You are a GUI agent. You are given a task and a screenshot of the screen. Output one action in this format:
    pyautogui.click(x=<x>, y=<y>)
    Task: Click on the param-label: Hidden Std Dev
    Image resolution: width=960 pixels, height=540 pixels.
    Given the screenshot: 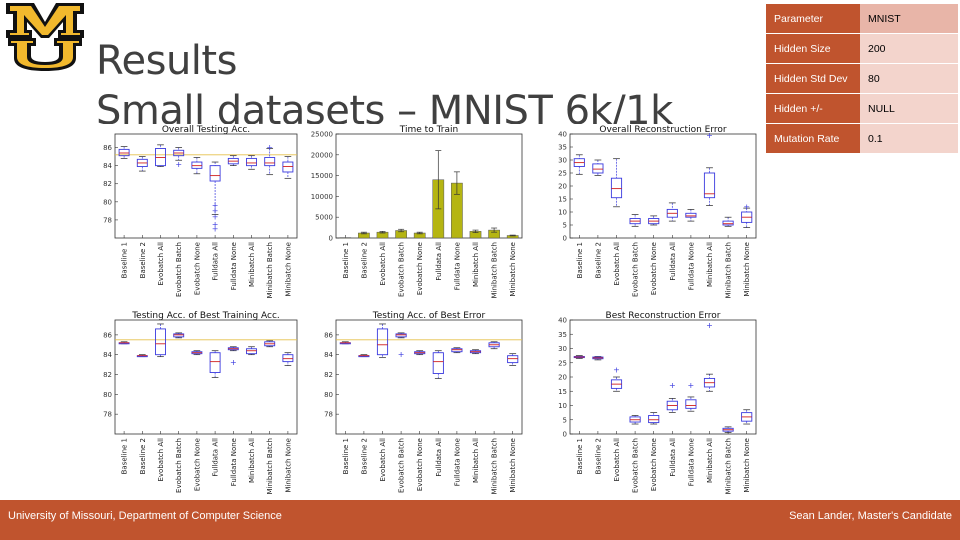 What is the action you would take?
    pyautogui.click(x=813, y=78)
    